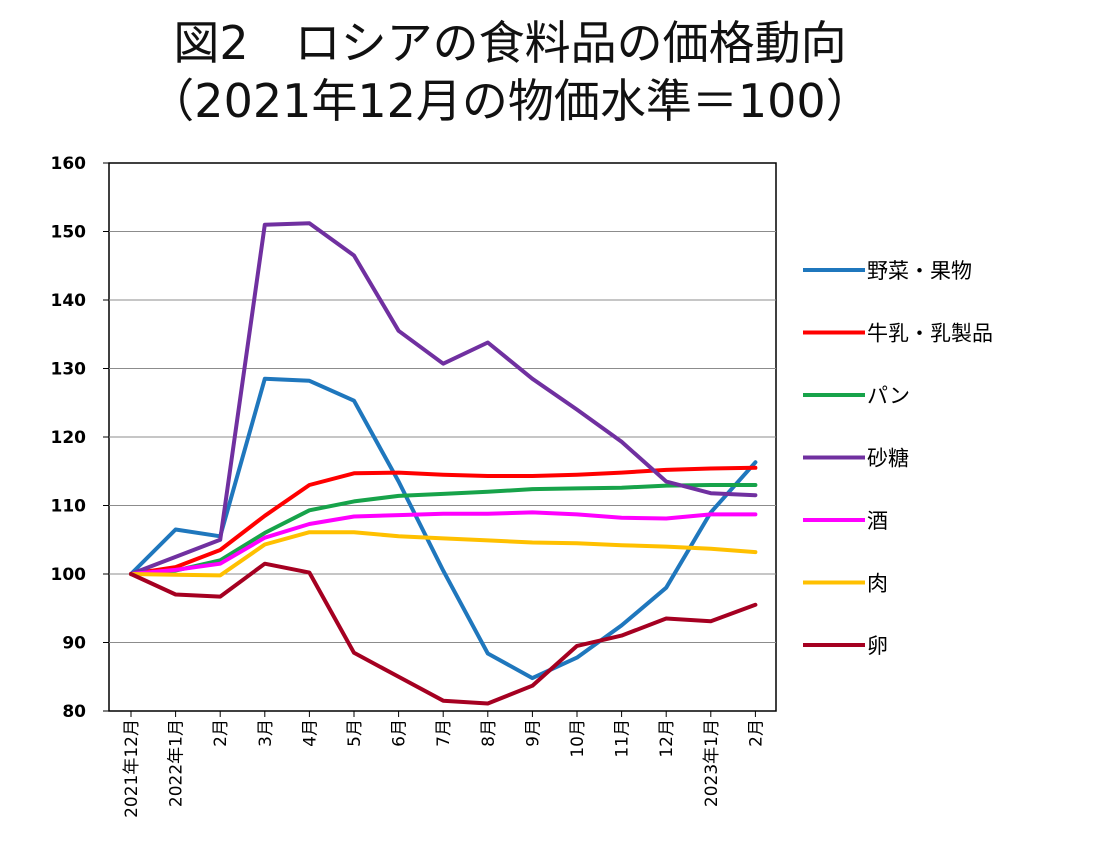 The height and width of the screenshot is (866, 1100). I want to click on y-tick-label: 80, so click(74, 712).